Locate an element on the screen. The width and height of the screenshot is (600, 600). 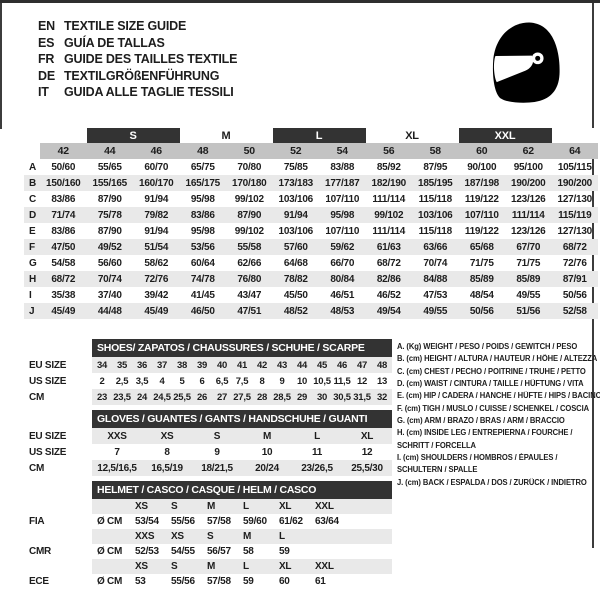
value-cell: 51/54 is located at coordinates (156, 247).